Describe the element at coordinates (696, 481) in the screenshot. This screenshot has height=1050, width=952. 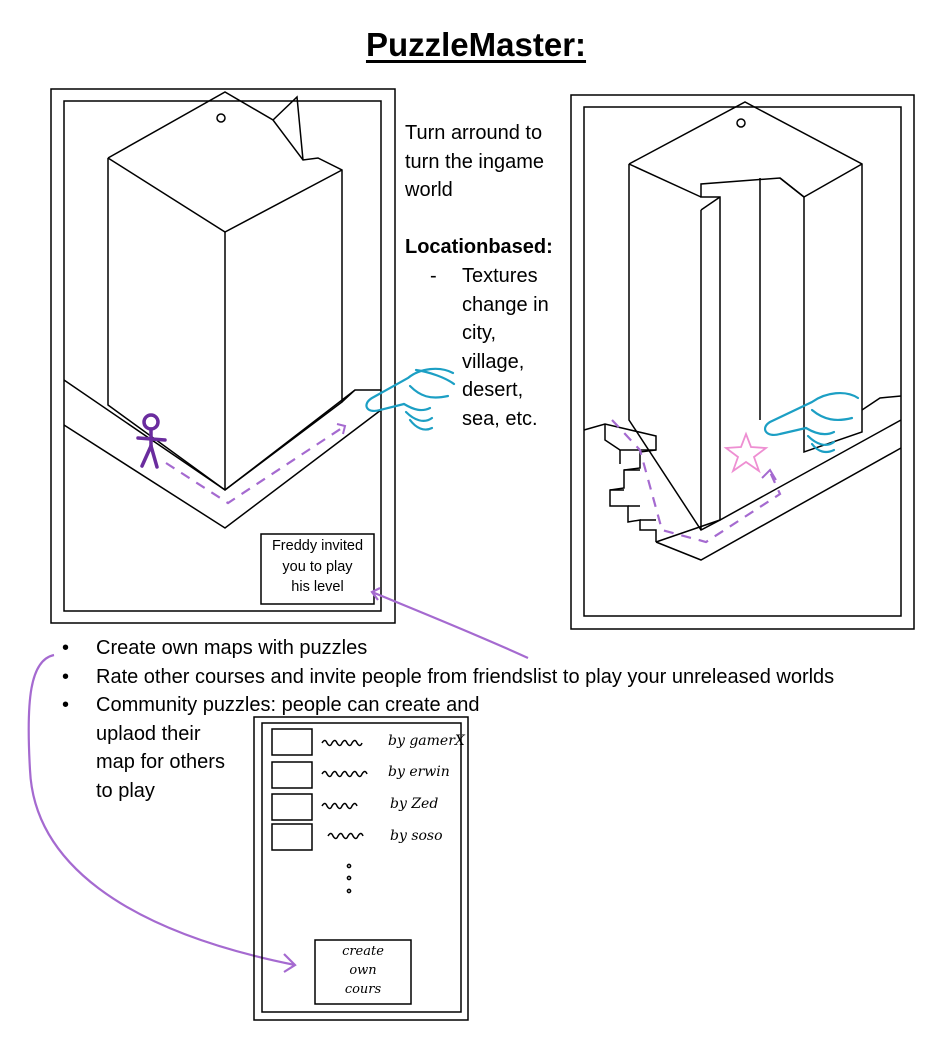
I see `right-dashed-path` at that location.